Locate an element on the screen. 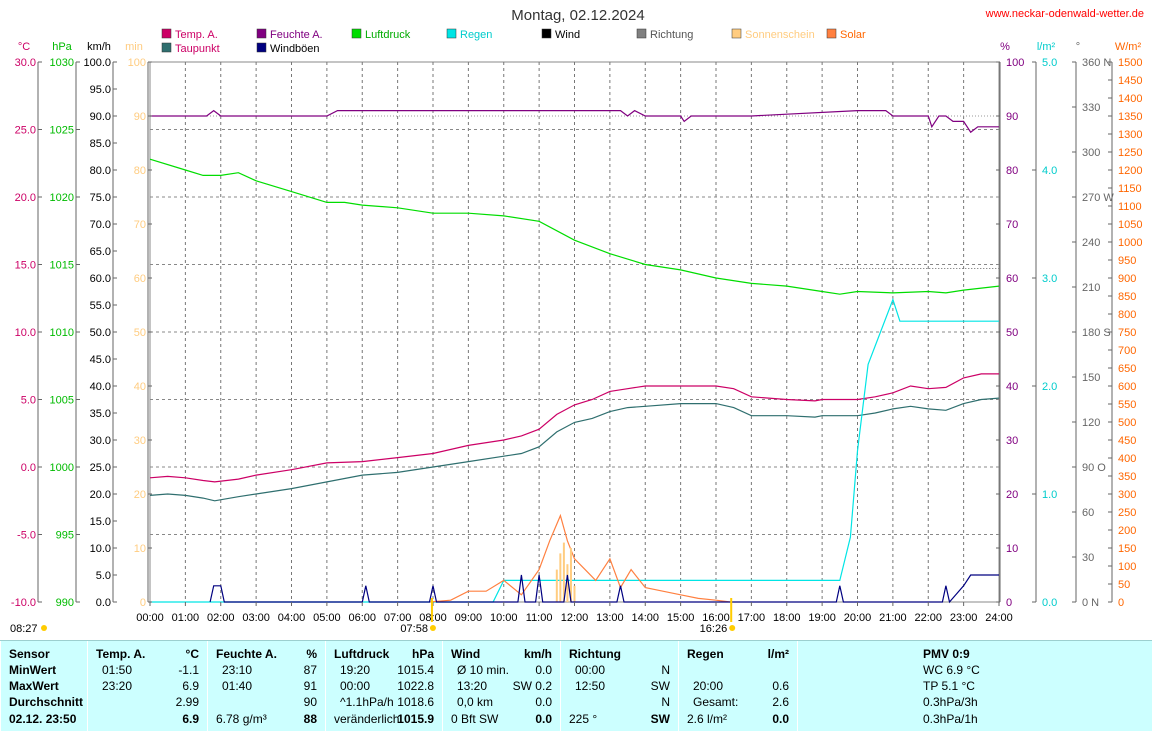  direction-axis-tick-label: 240 is located at coordinates (1091, 243).